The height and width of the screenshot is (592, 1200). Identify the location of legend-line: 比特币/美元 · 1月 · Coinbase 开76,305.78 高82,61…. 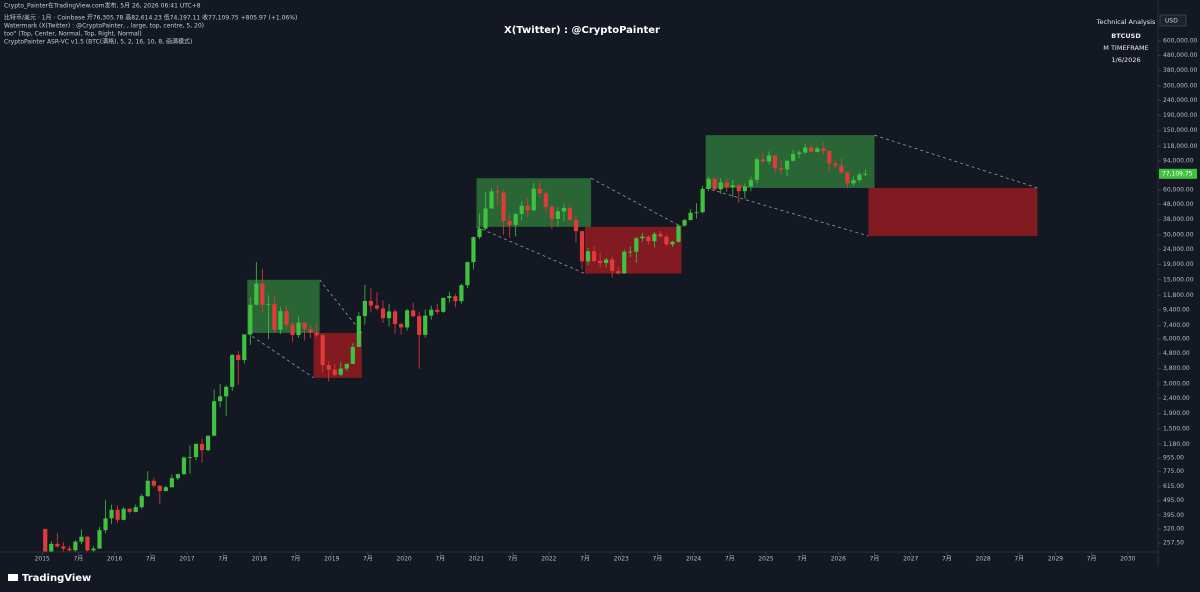
(150, 18).